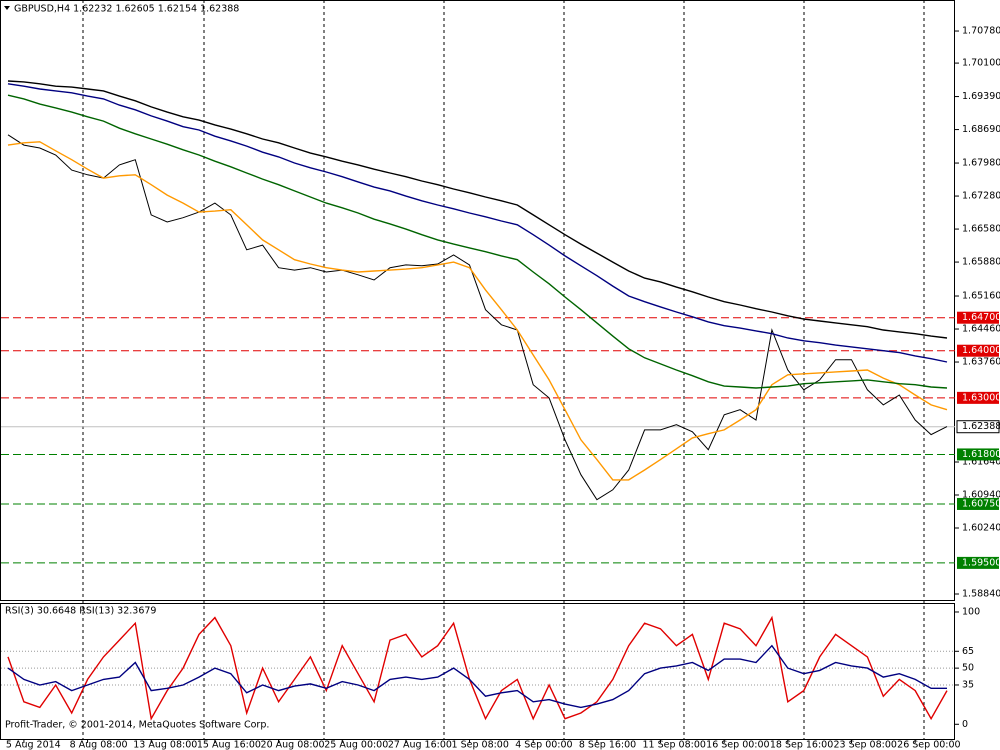 Image resolution: width=1000 pixels, height=750 pixels. What do you see at coordinates (981, 329) in the screenshot?
I see `y-tick-label: 1.64460` at bounding box center [981, 329].